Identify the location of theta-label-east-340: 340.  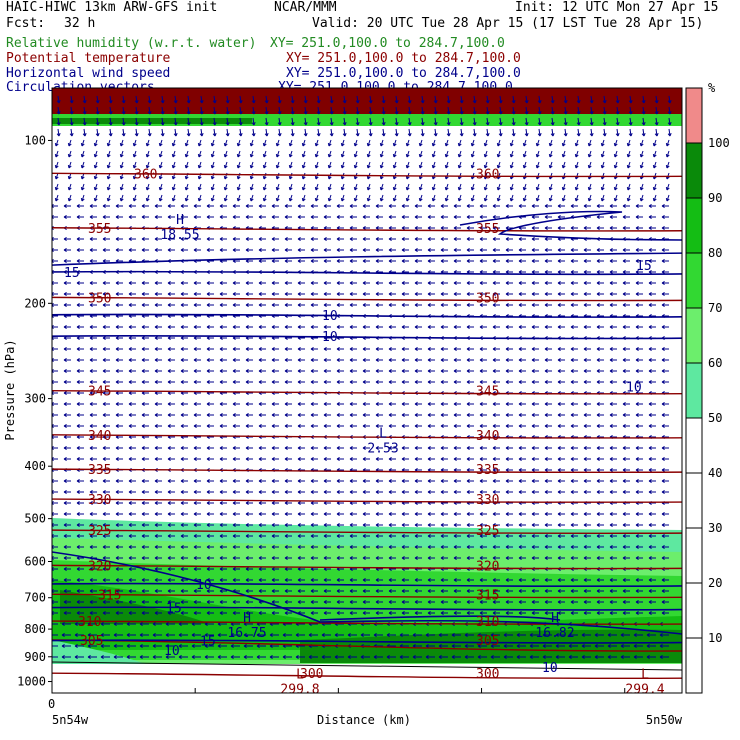
(487, 436).